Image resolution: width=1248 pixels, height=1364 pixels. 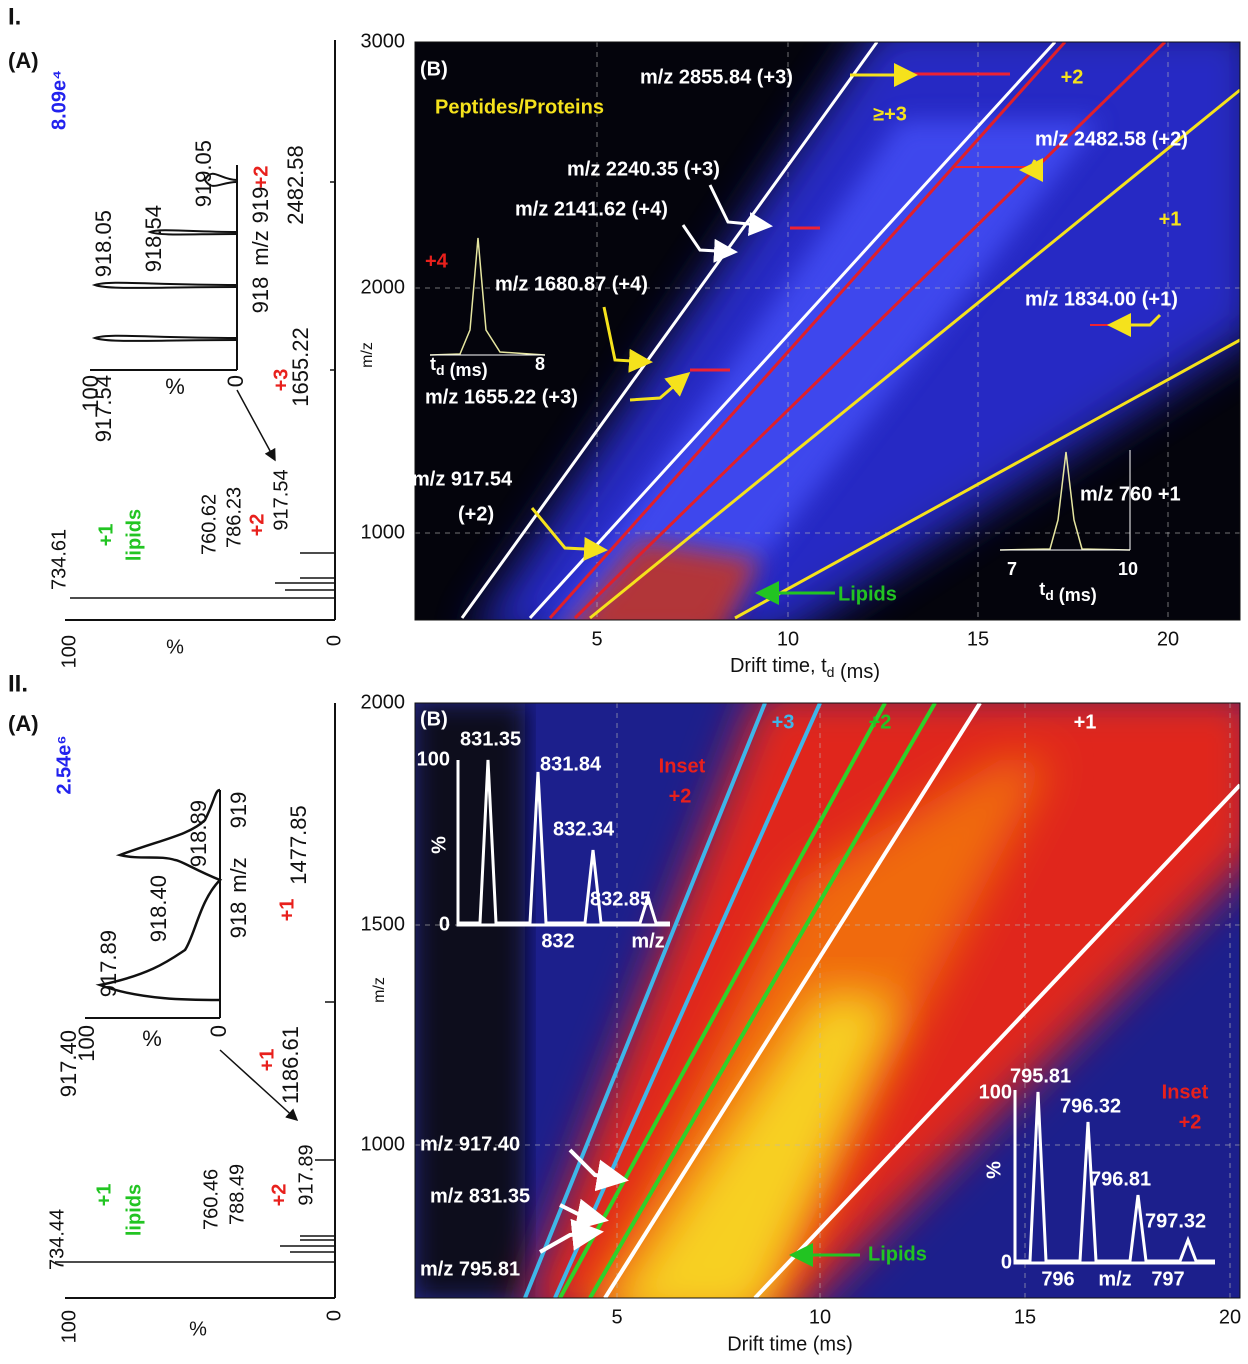 I want to click on label: 1477.85, so click(x=298, y=845).